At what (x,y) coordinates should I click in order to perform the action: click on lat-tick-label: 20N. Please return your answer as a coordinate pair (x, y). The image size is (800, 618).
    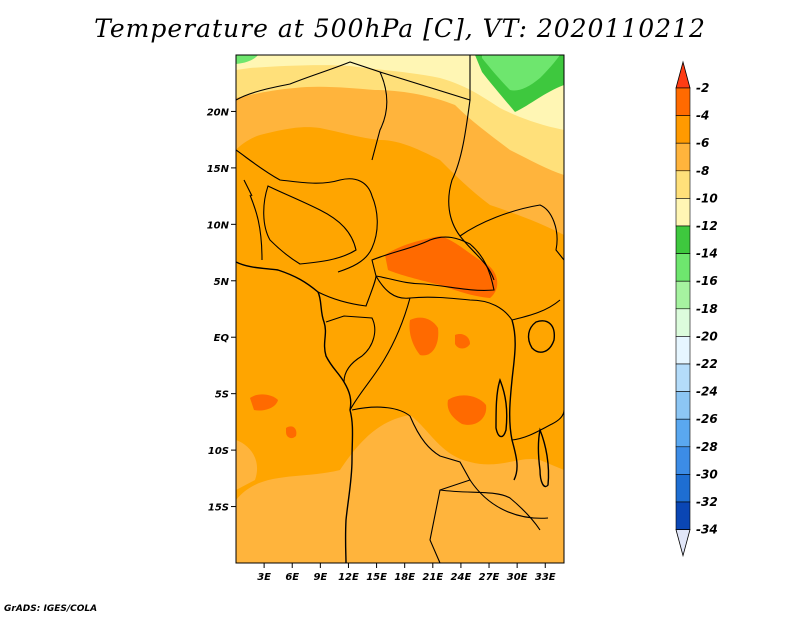
    Looking at the image, I should click on (218, 112).